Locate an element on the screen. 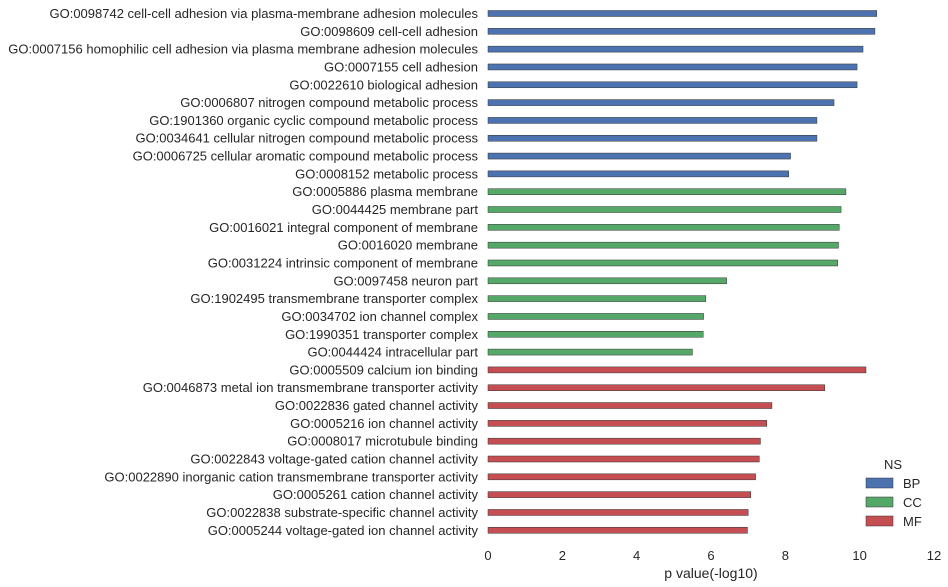  category-label-19: GO:0044424 intracellular part is located at coordinates (392, 352).